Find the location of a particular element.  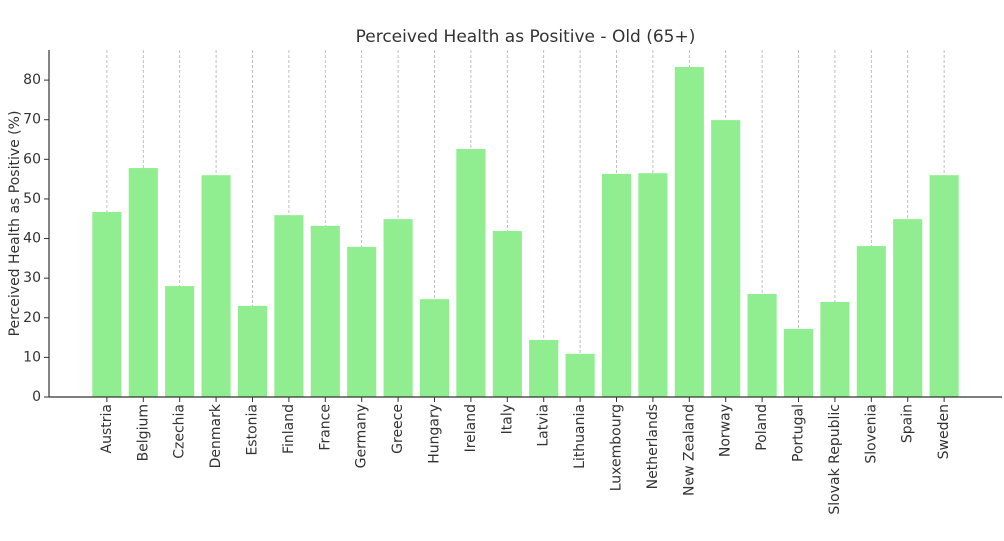

bar-estonia is located at coordinates (252, 351).